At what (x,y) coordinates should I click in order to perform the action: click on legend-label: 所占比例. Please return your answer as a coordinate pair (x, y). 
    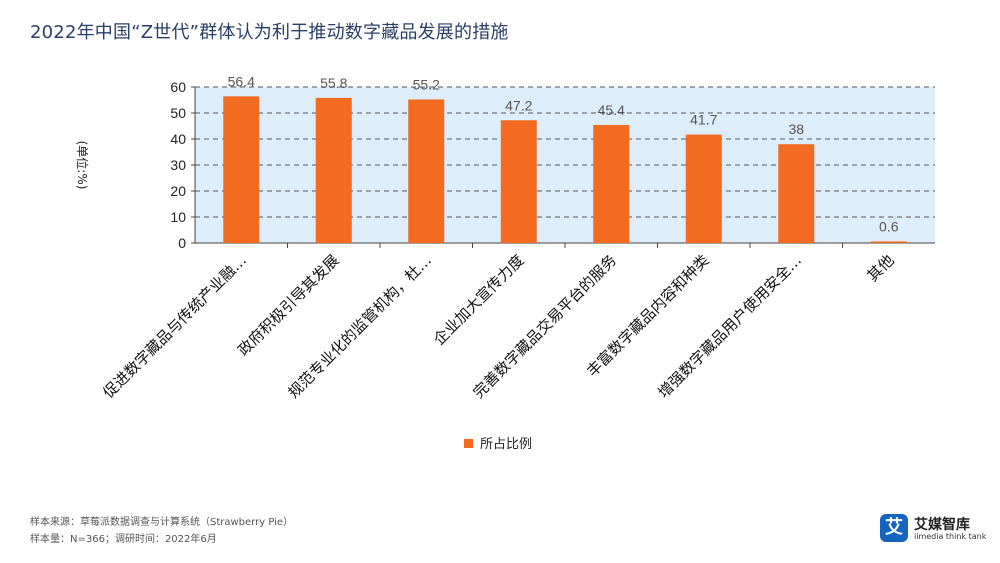
    Looking at the image, I should click on (506, 444).